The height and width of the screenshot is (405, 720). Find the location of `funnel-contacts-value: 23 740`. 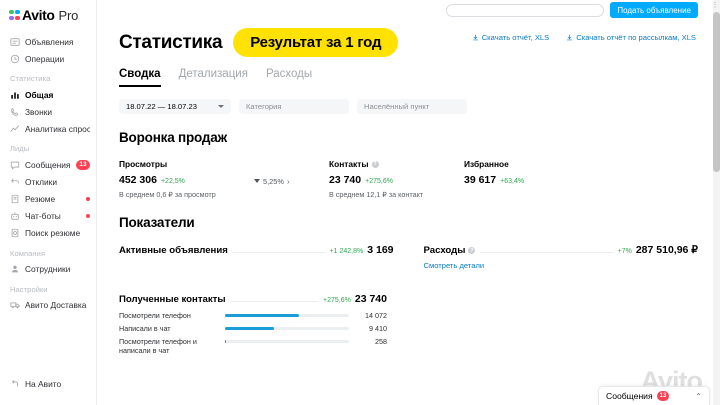

funnel-contacts-value: 23 740 is located at coordinates (345, 180).